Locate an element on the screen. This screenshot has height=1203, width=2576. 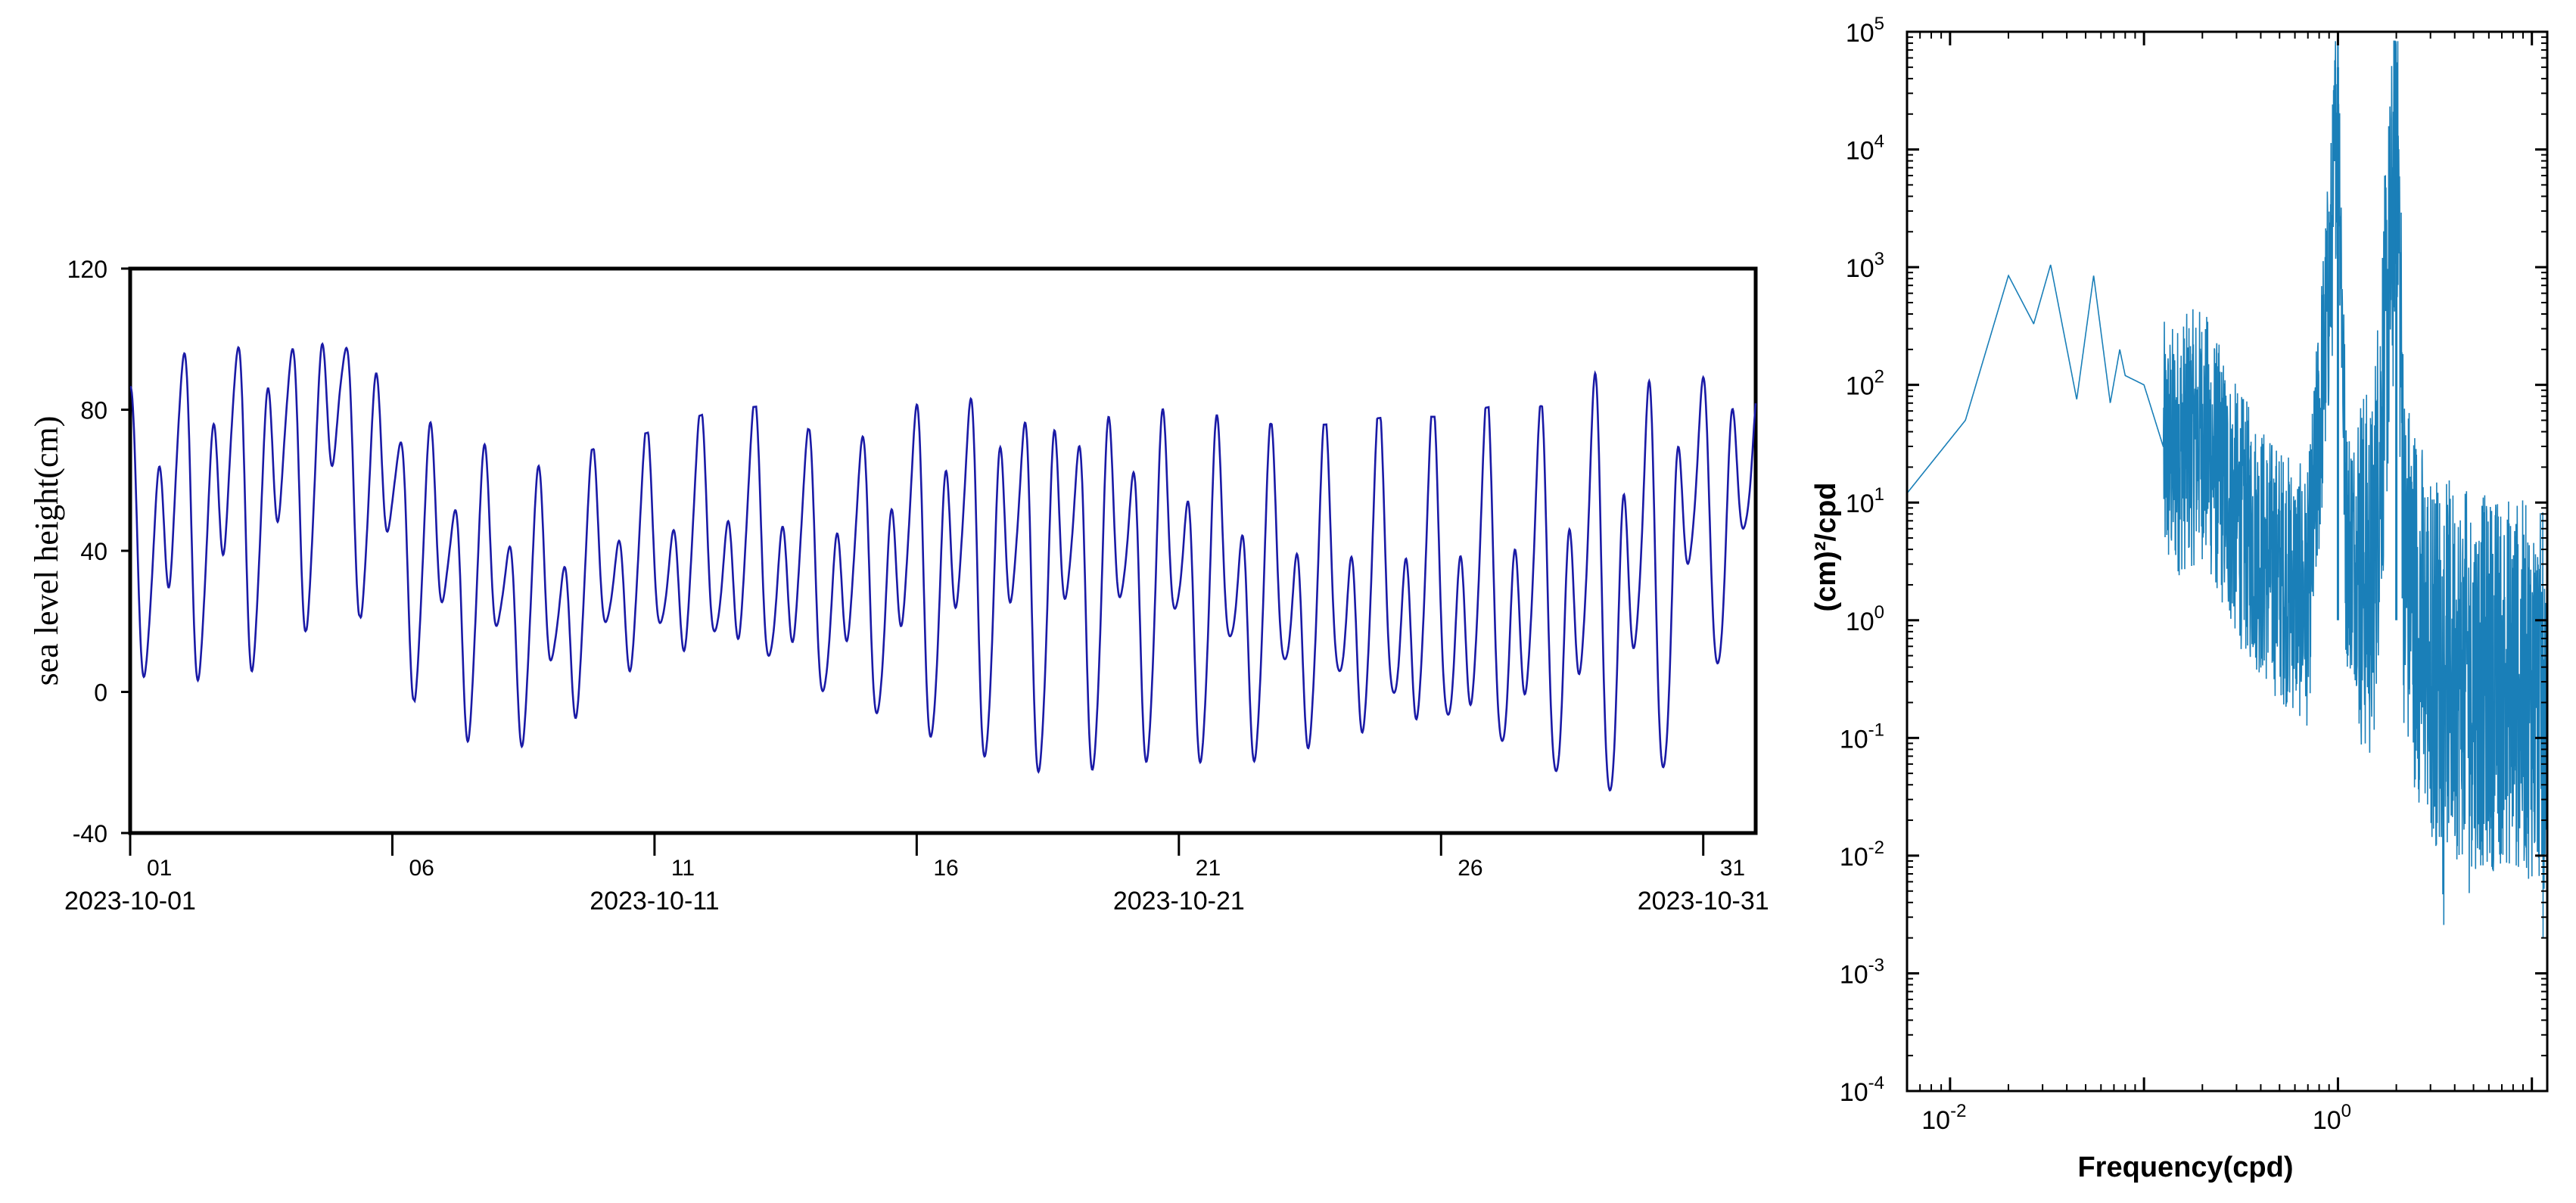
y-tick-label: 120 is located at coordinates (87, 270).